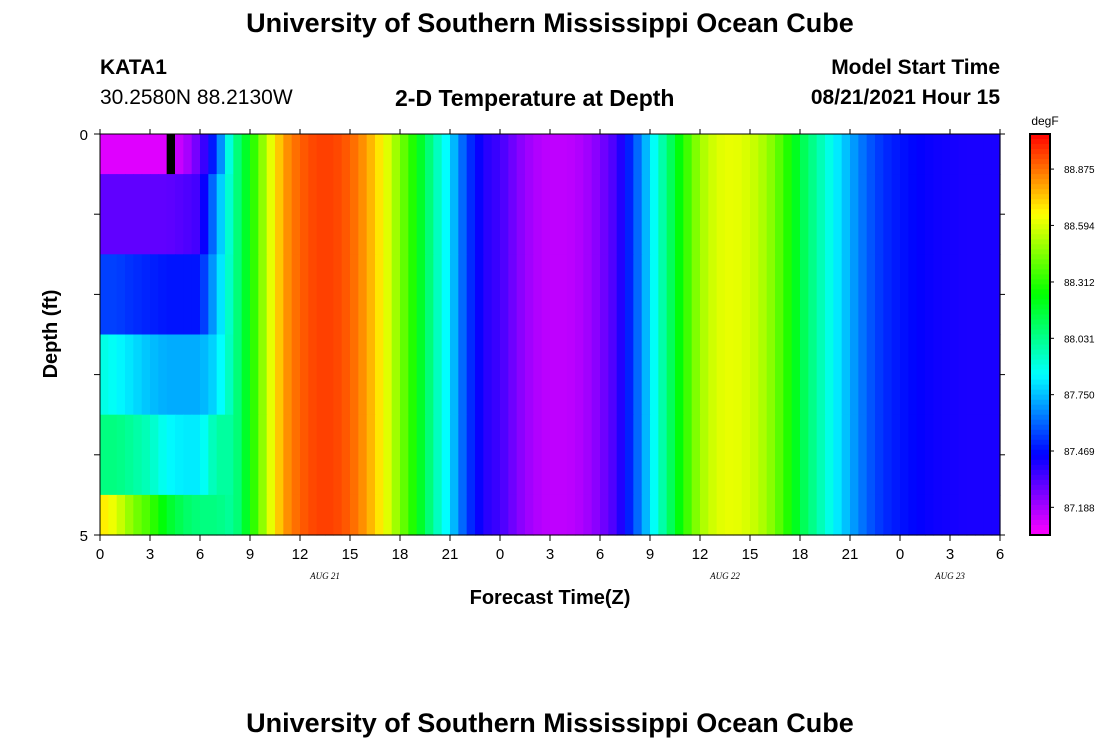 This screenshot has height=750, width=1100. I want to click on x-tick-label: 0, so click(900, 554).